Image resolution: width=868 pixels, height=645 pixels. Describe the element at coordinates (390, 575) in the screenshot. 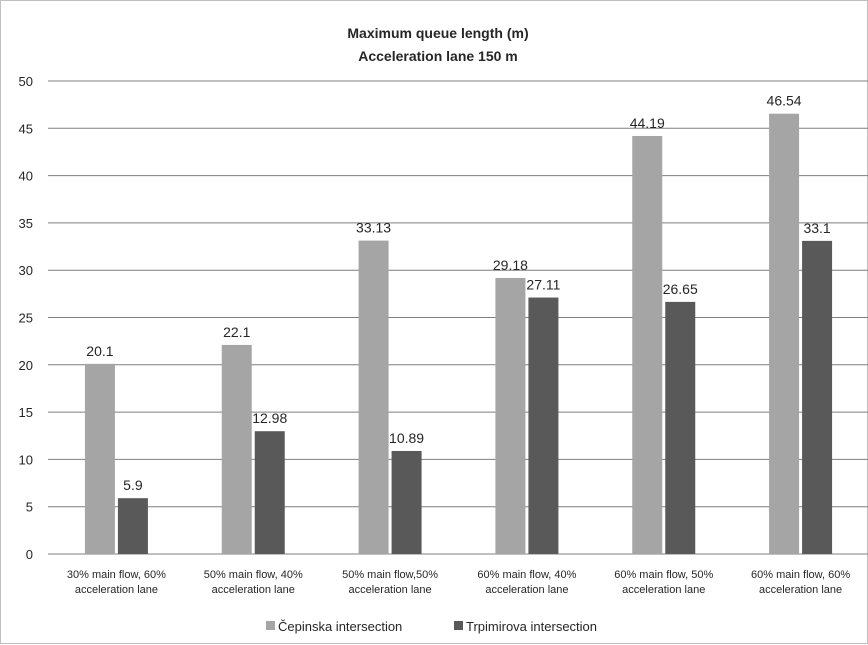

I see `x-tick-label: 50% main flow,50%` at that location.